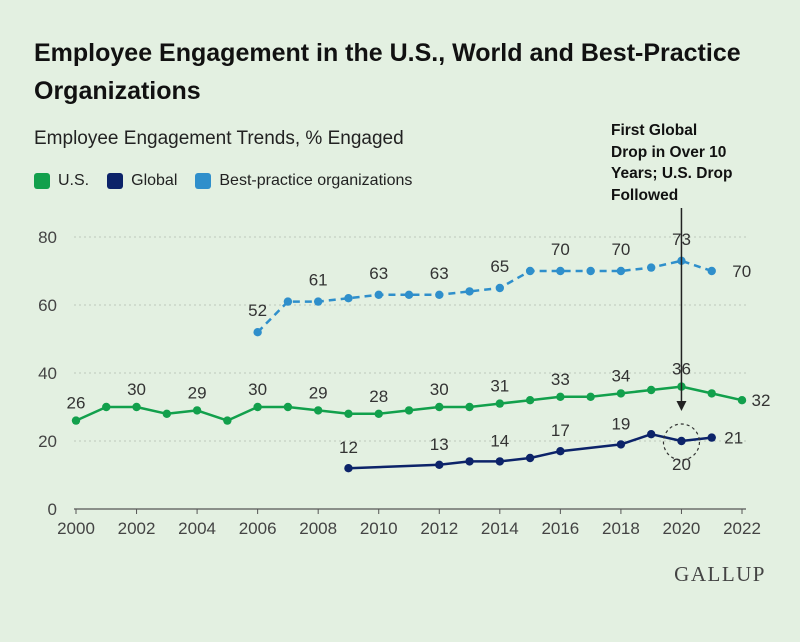 This screenshot has height=642, width=800. I want to click on us-data-label: 34, so click(620, 375).